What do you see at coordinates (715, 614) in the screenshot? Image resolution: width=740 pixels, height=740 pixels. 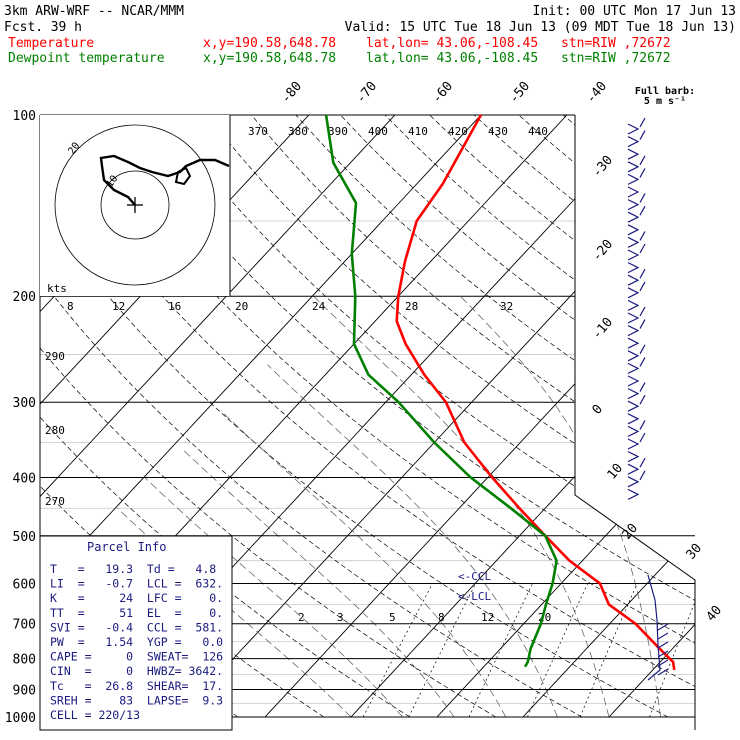 I see `temp-label-right: 40` at bounding box center [715, 614].